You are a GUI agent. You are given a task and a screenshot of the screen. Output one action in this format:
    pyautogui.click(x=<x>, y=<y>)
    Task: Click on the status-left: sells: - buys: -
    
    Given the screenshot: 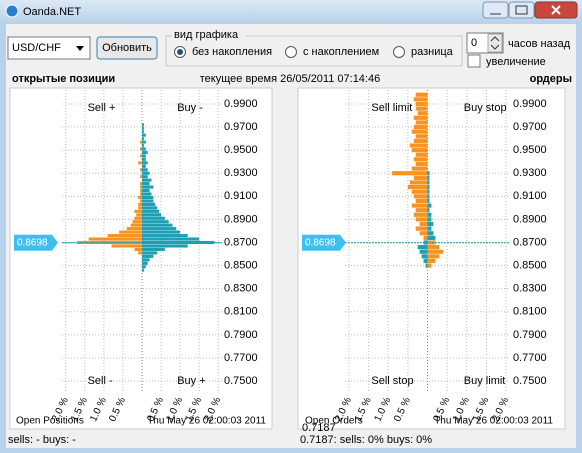 What is the action you would take?
    pyautogui.click(x=42, y=440)
    